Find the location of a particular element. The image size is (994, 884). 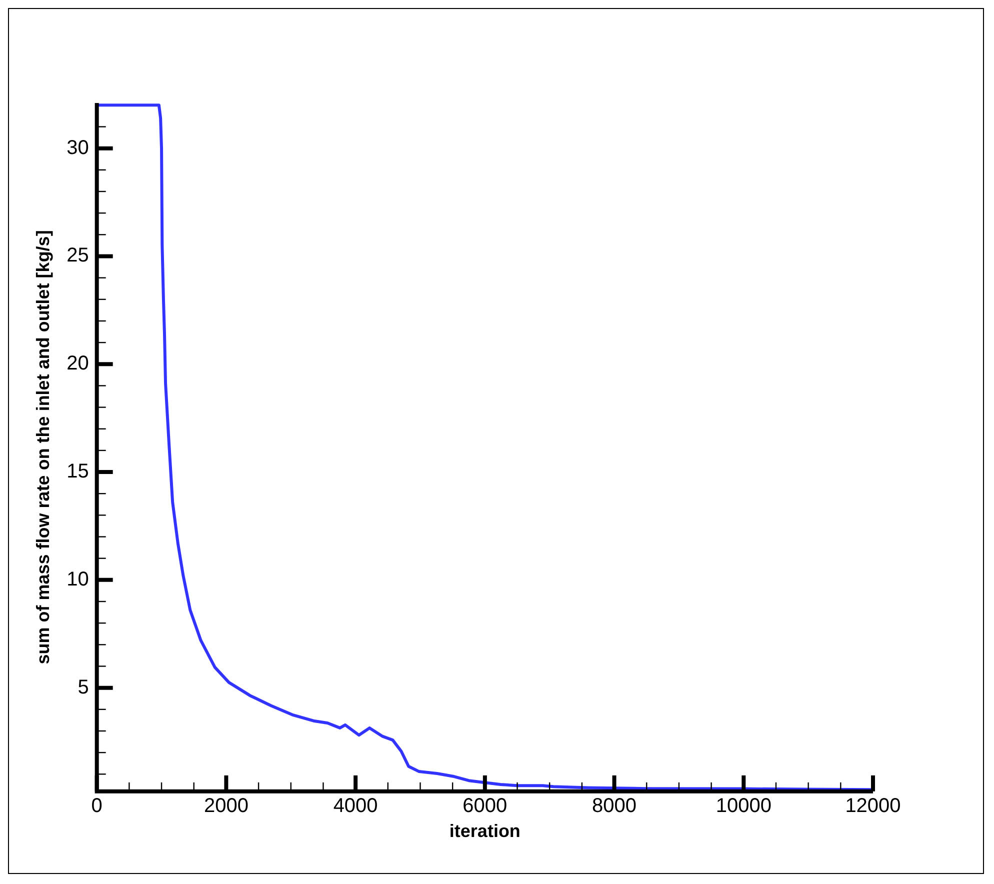

x-tick-label: 2000 is located at coordinates (226, 805).